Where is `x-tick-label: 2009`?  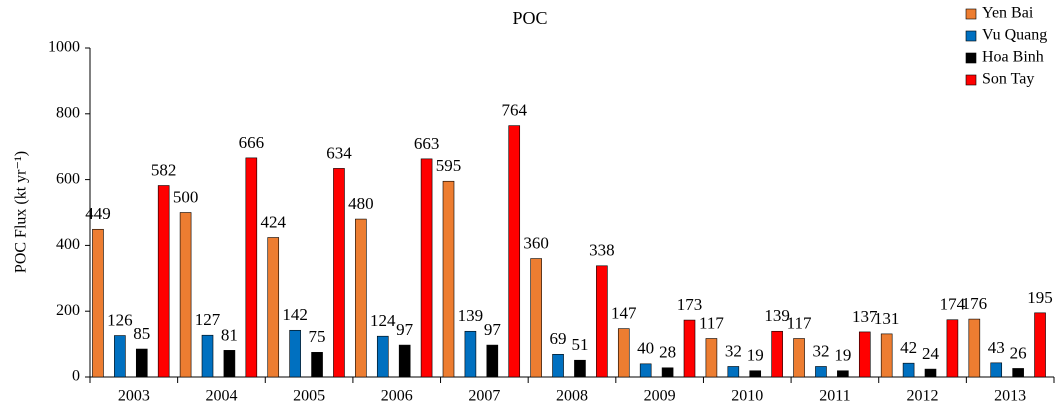
x-tick-label: 2009 is located at coordinates (660, 396).